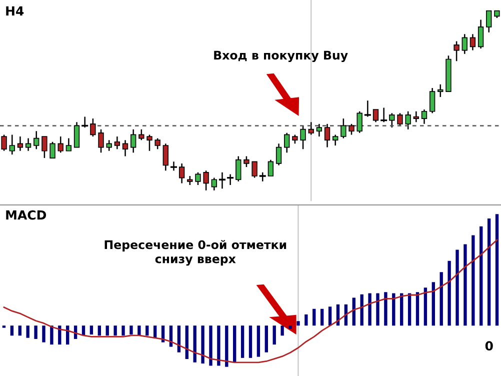 Image resolution: width=501 pixels, height=376 pixels. What do you see at coordinates (281, 56) in the screenshot?
I see `annotation: Вход в покупку Buy` at bounding box center [281, 56].